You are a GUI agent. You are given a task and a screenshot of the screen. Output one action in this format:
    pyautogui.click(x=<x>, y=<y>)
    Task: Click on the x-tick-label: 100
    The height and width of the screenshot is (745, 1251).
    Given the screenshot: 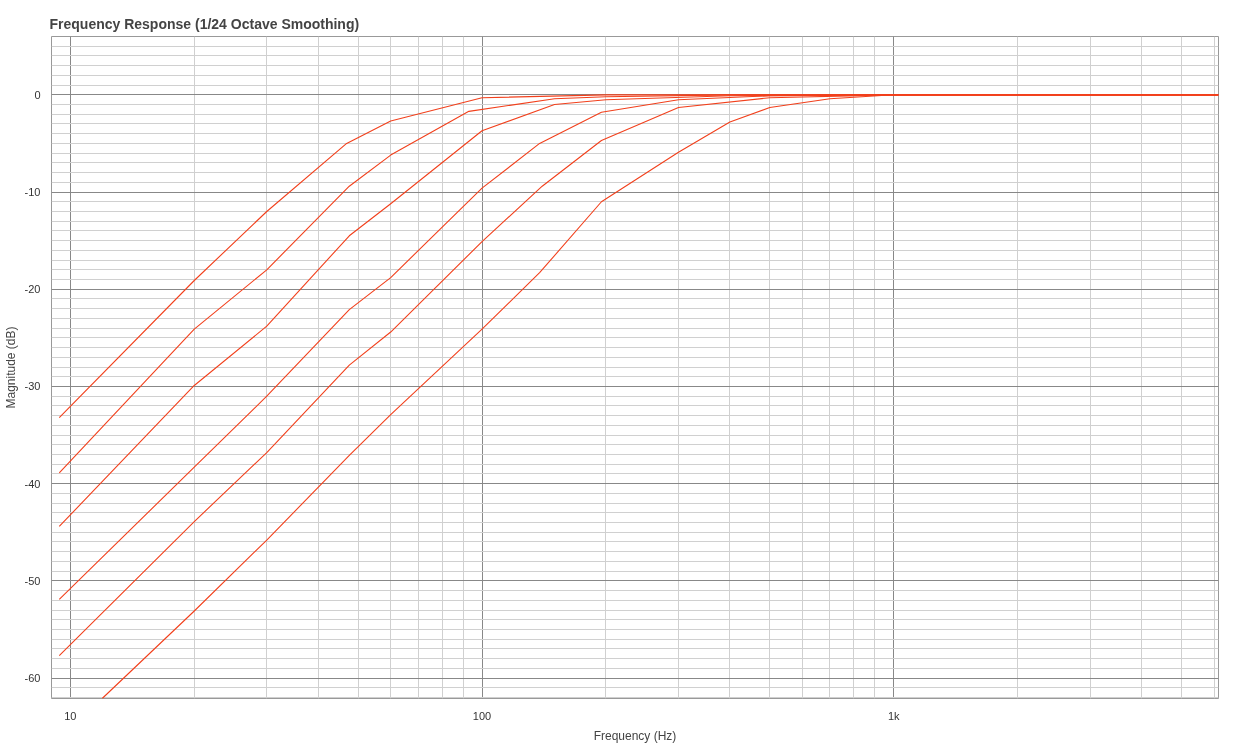 What is the action you would take?
    pyautogui.click(x=482, y=715)
    